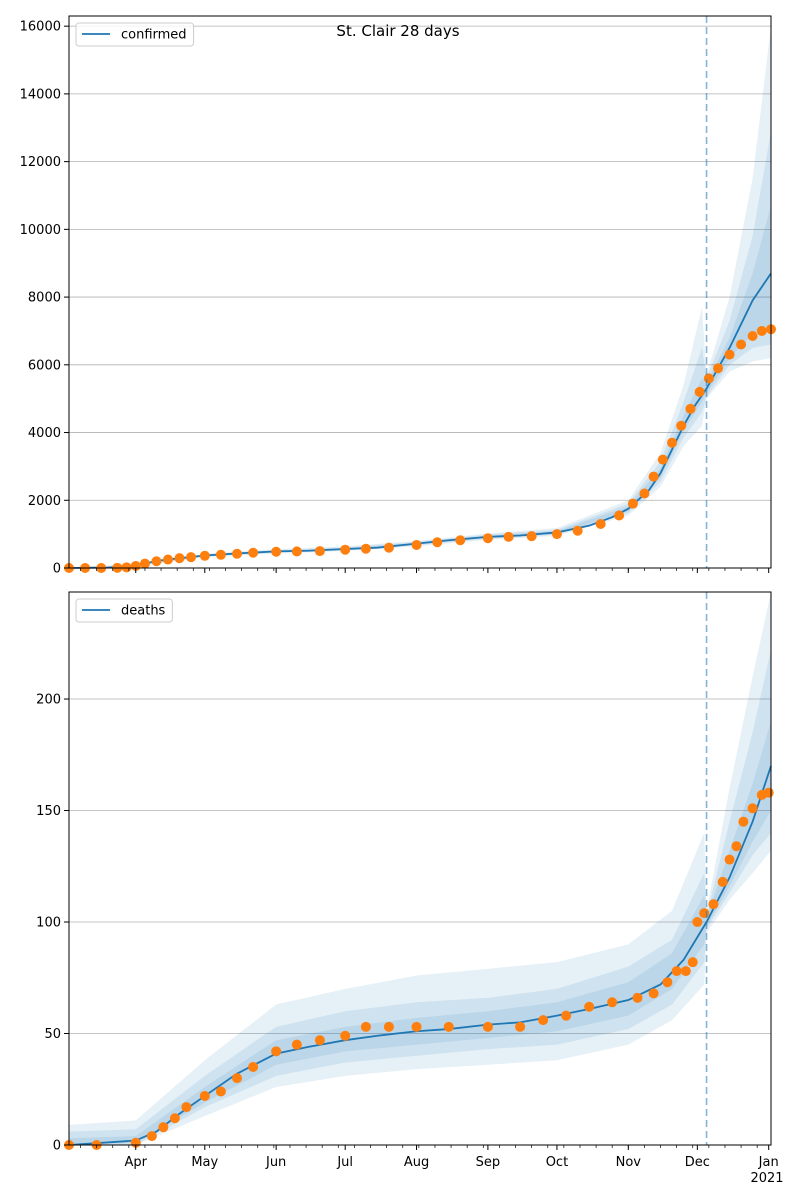 The image size is (800, 1200). Describe the element at coordinates (40, 162) in the screenshot. I see `y-tick-label: 12000` at that location.